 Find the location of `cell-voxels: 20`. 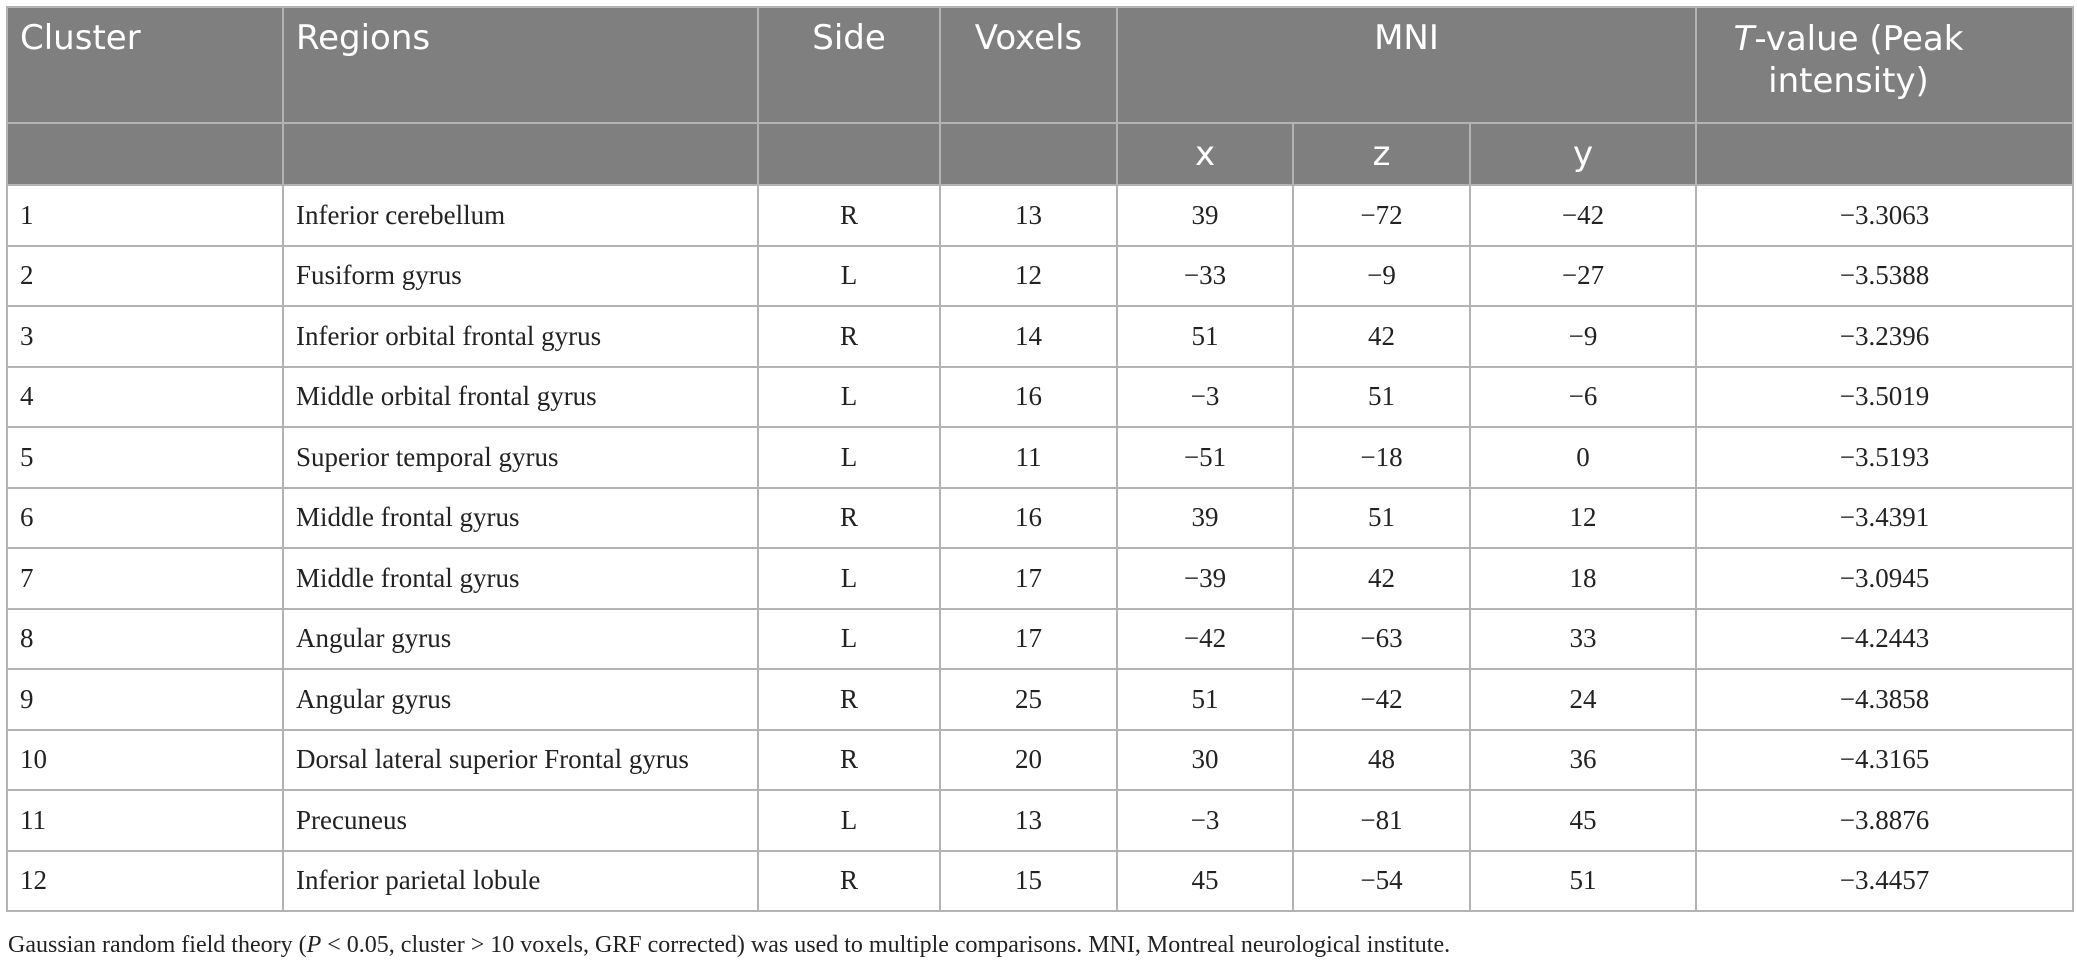

cell-voxels: 20 is located at coordinates (1028, 759).